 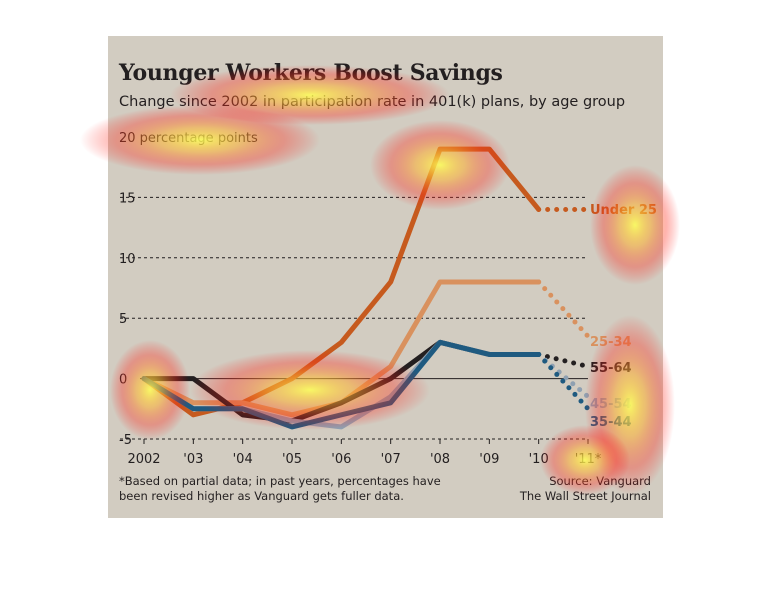 What do you see at coordinates (243, 459) in the screenshot?
I see `x-tick-label: '04` at bounding box center [243, 459].